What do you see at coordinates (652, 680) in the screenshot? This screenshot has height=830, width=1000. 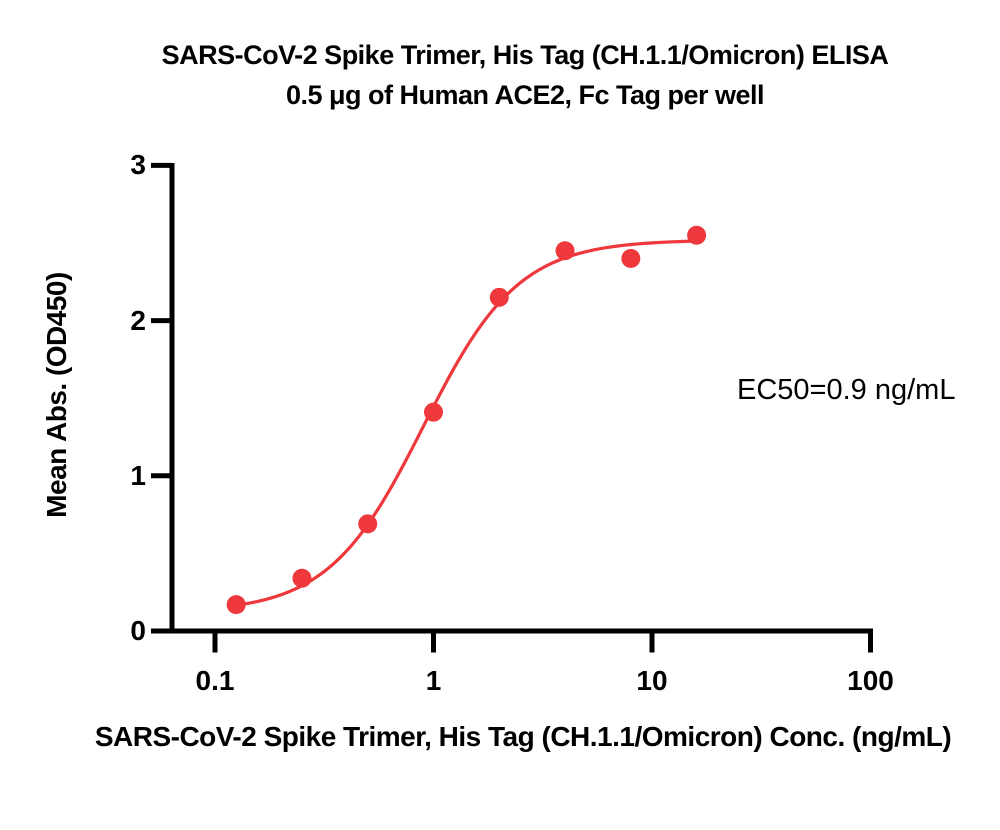 I see `x-tick-label: 10` at bounding box center [652, 680].